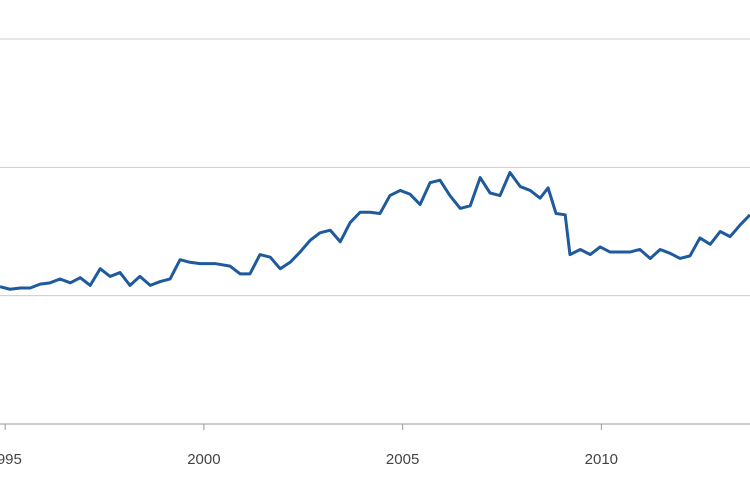 This screenshot has width=750, height=500. I want to click on x-tick-label: 2005, so click(402, 459).